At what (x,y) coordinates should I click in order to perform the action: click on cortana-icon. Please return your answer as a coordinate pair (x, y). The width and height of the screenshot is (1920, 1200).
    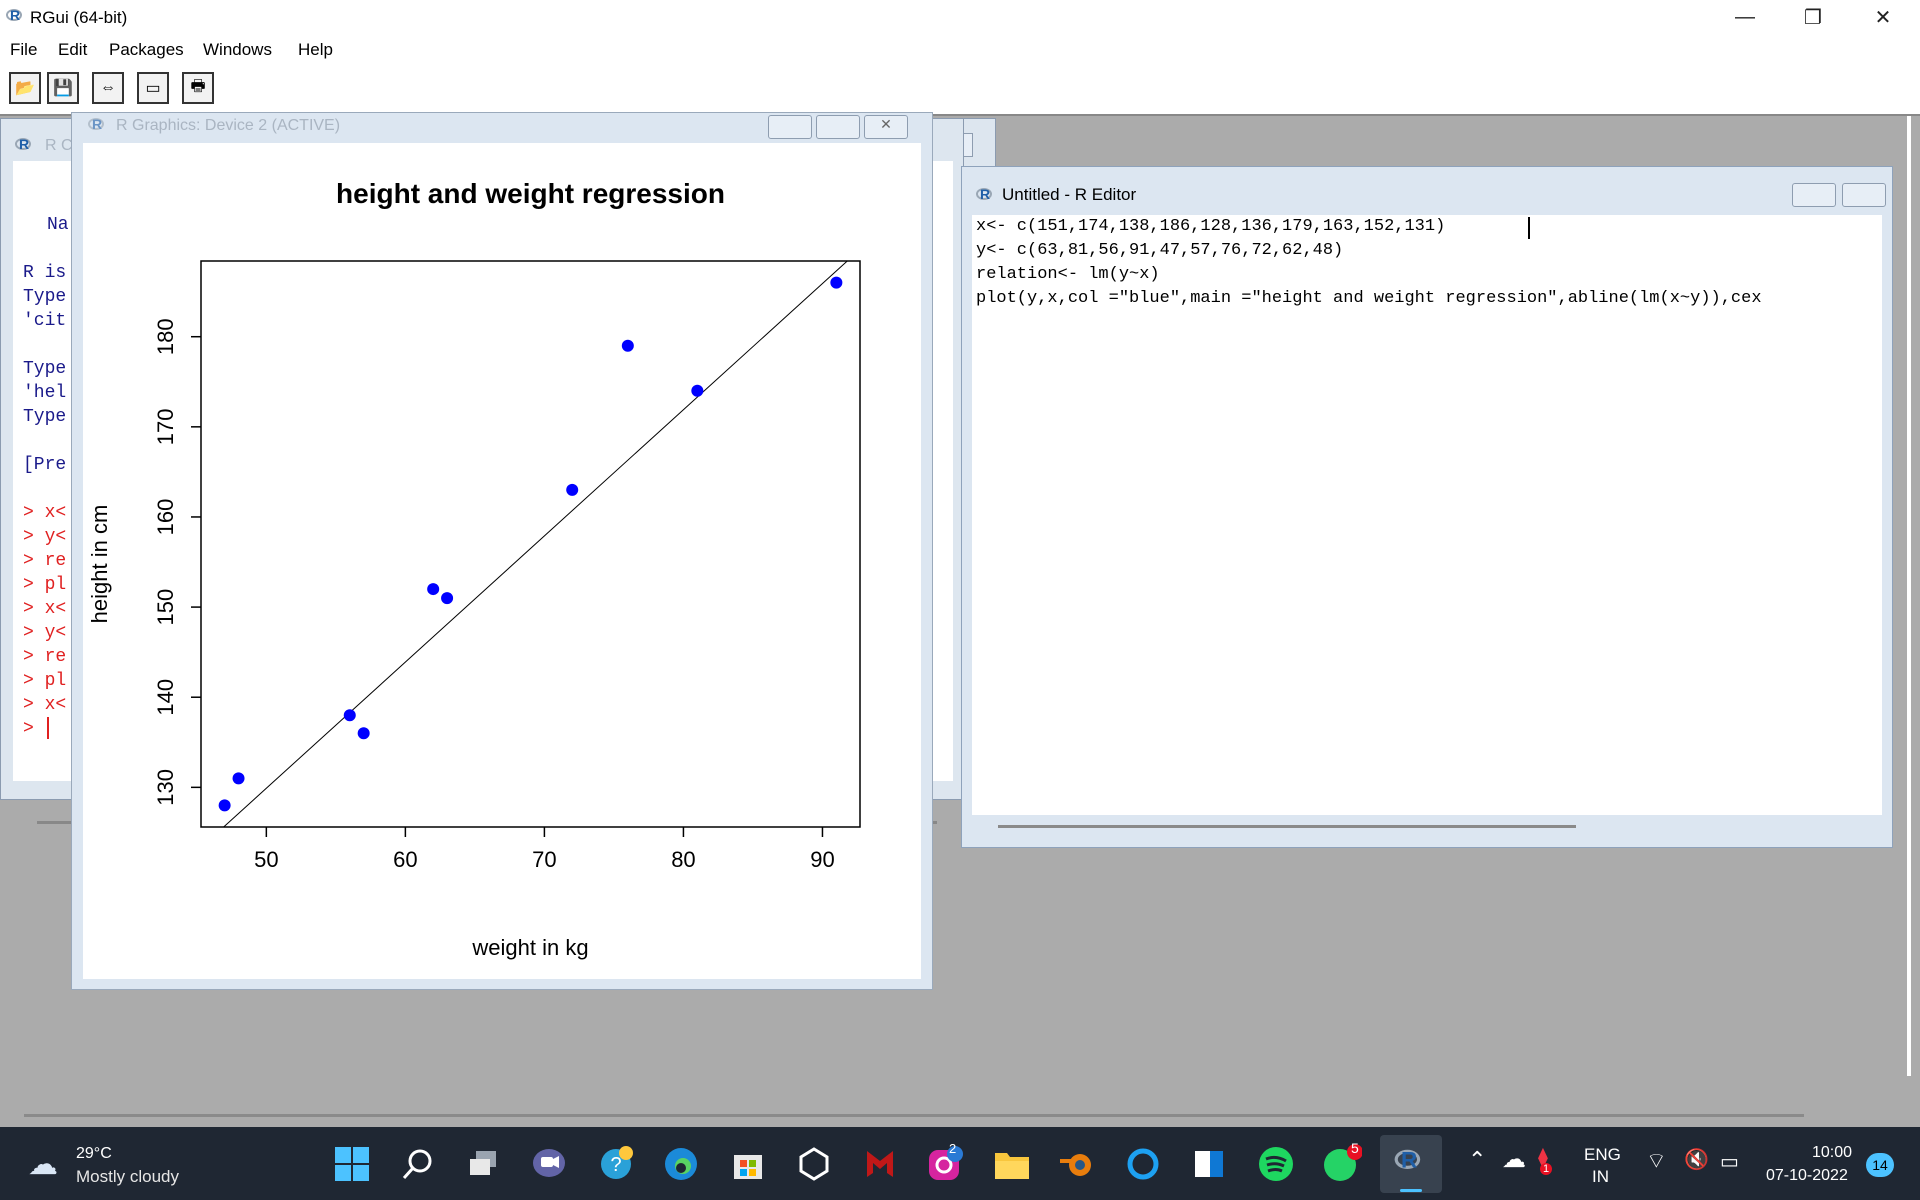
    Looking at the image, I should click on (1143, 1164).